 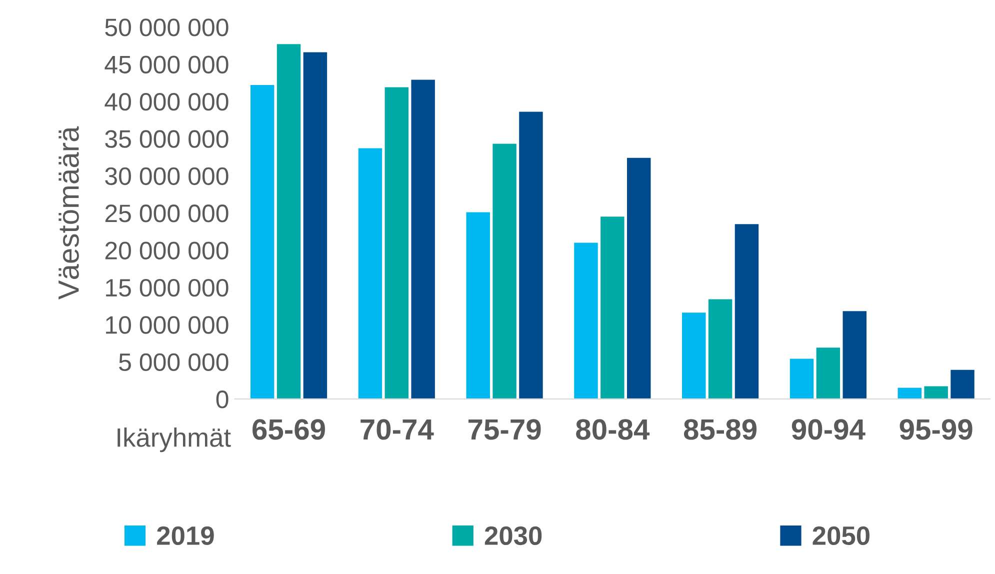 I want to click on y-tick-label: 30 000 000, so click(x=166, y=176).